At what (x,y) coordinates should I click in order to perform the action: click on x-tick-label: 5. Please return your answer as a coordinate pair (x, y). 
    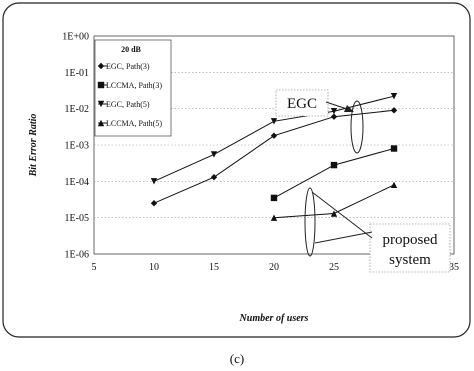
    Looking at the image, I should click on (94, 267).